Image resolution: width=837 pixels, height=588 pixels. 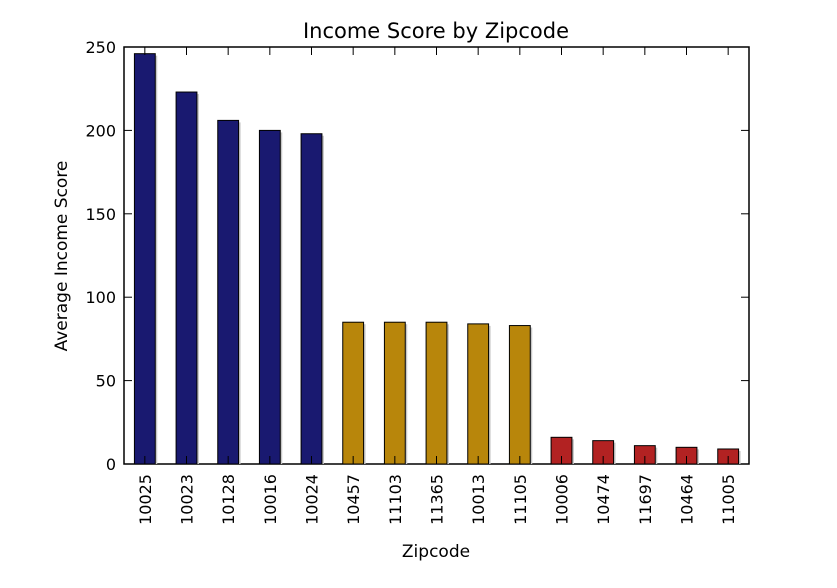 What do you see at coordinates (62, 256) in the screenshot?
I see `y-axis-label: Average Income Score` at bounding box center [62, 256].